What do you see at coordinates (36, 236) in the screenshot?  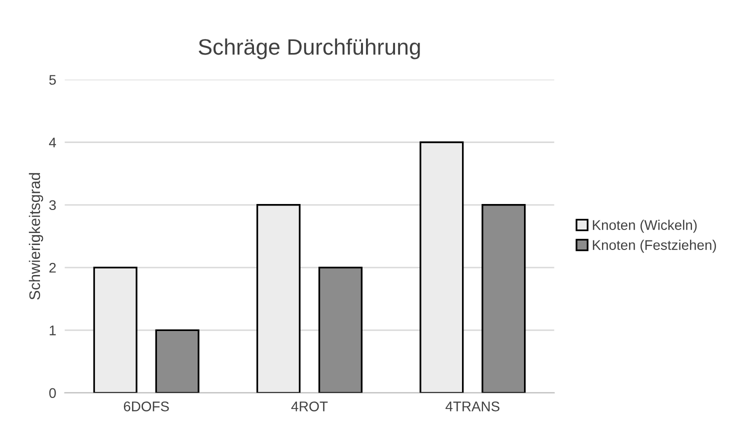 I see `y-axis-title: Schwierigkeitsgrad` at bounding box center [36, 236].